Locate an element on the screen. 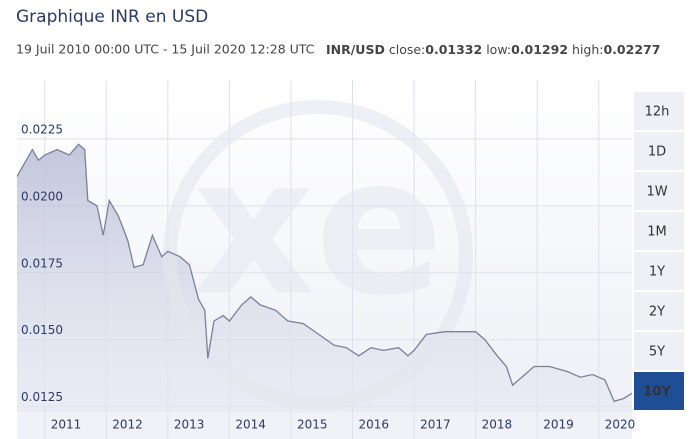 The height and width of the screenshot is (439, 692). range-button: 1W is located at coordinates (659, 191).